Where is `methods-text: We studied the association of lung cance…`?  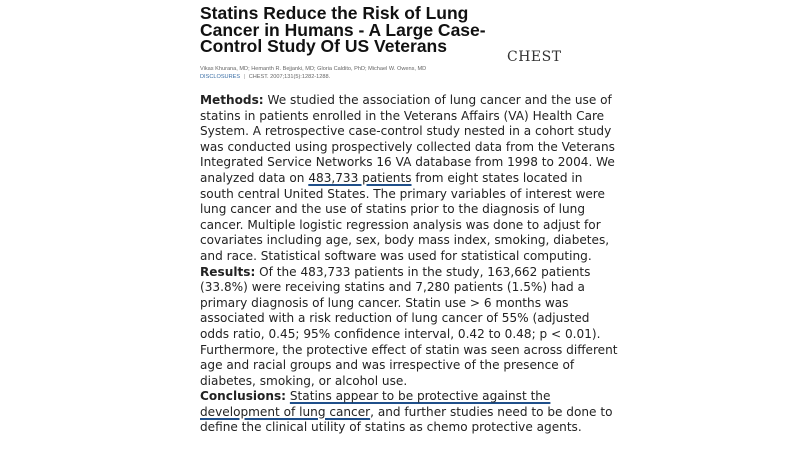 methods-text: We studied the association of lung cance… is located at coordinates (407, 139).